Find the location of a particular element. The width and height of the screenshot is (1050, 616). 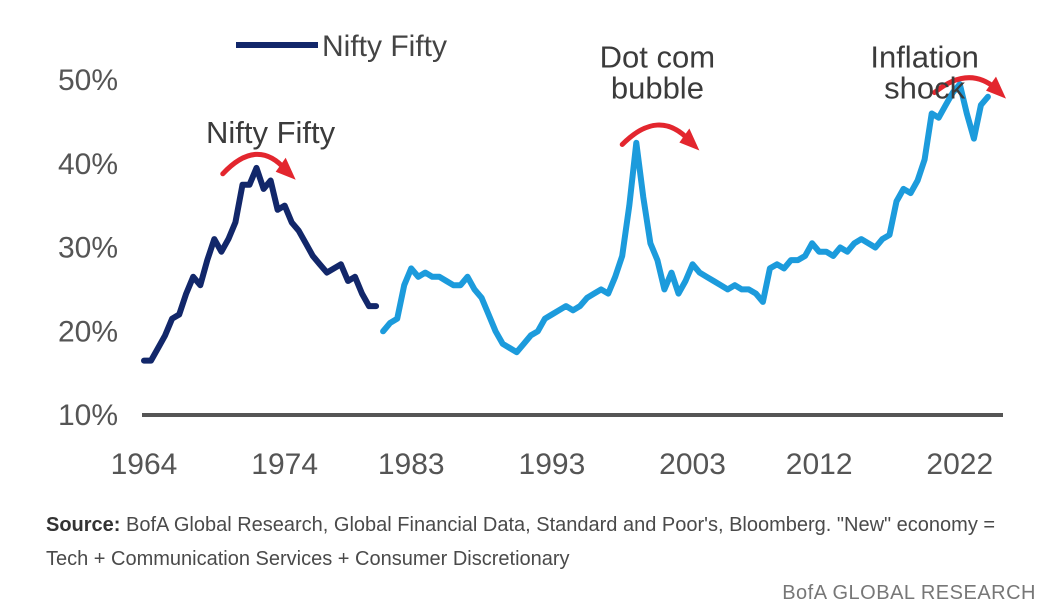

annotation-label: bubble is located at coordinates (657, 87).